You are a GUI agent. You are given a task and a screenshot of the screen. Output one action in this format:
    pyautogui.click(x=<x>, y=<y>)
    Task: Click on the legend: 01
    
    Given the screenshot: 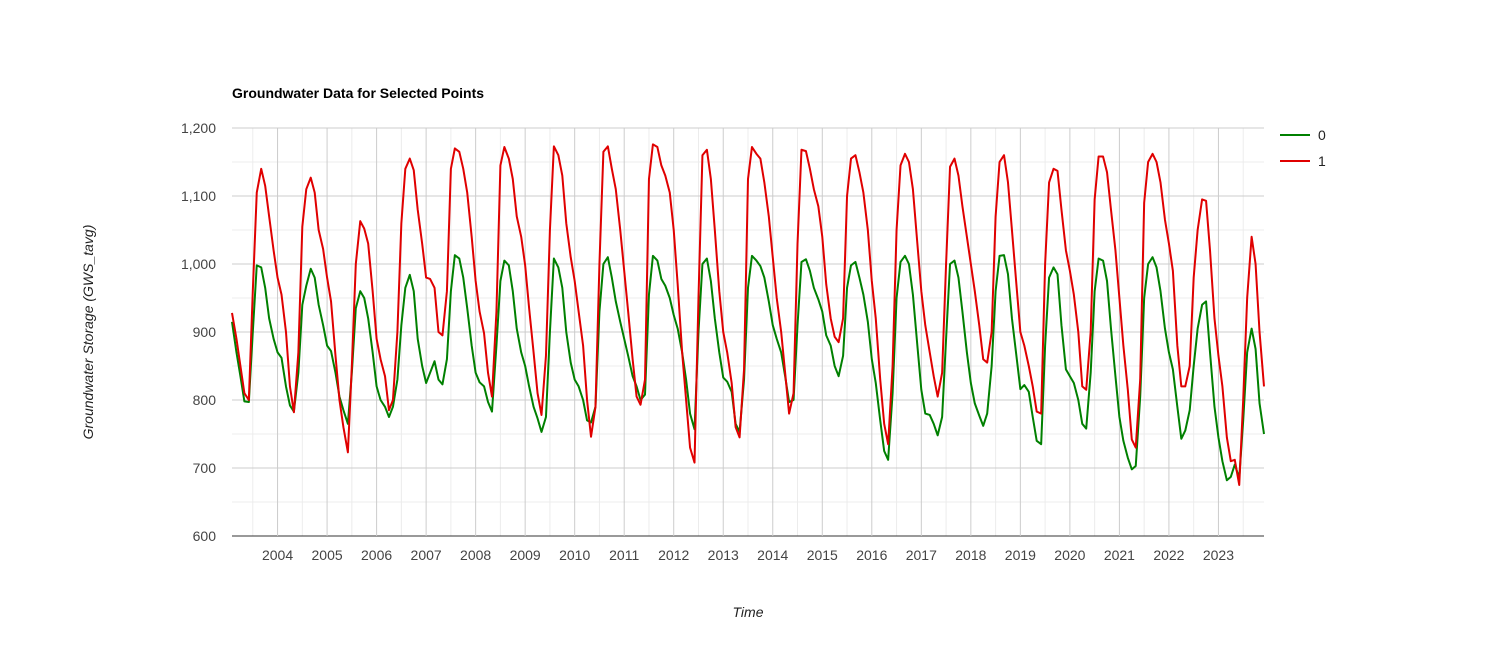 What is the action you would take?
    pyautogui.click(x=1303, y=148)
    